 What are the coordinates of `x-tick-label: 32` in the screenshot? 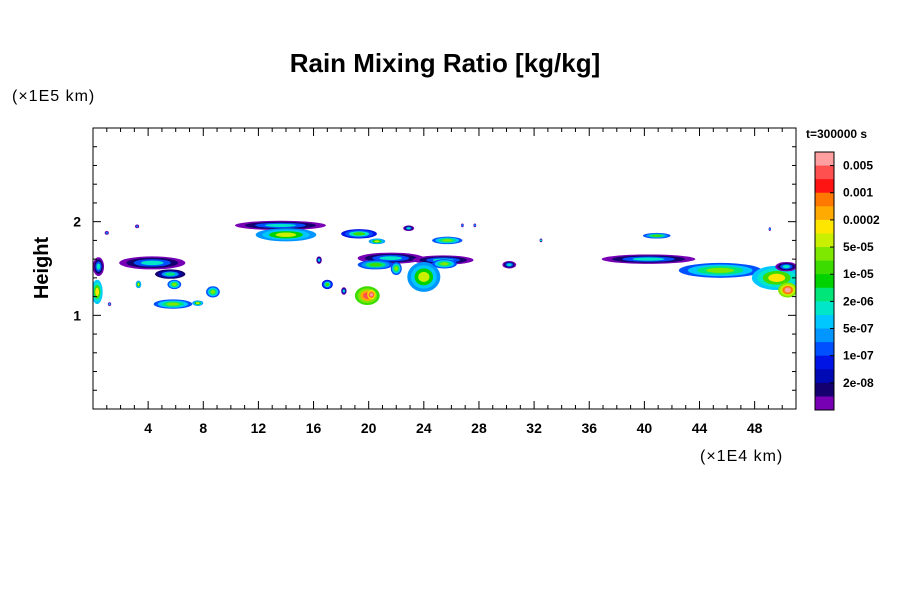 It's located at (534, 428).